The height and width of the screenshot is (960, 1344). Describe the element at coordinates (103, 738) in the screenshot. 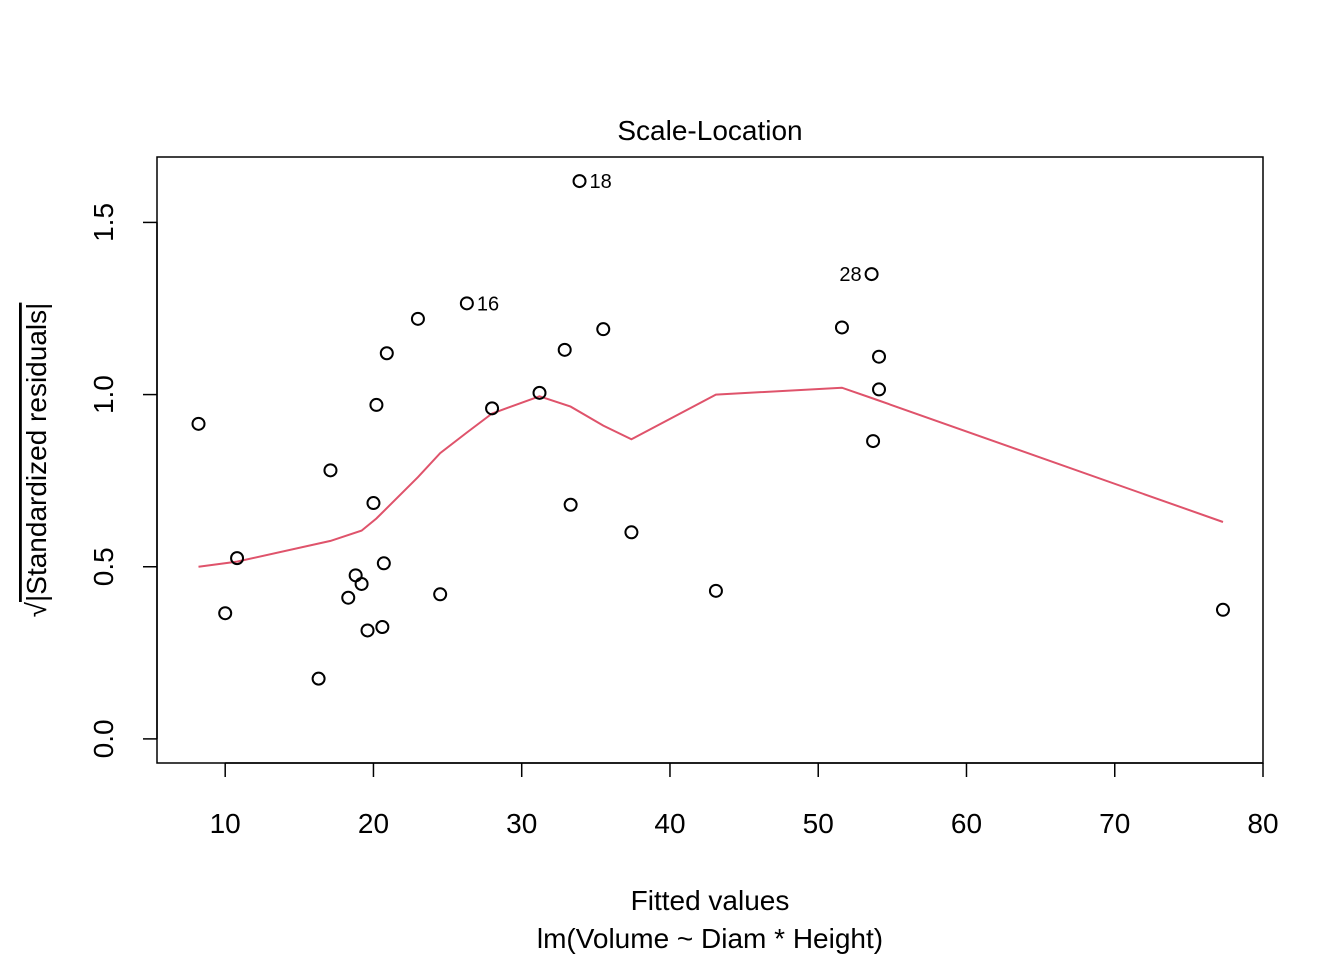

I see `y-tick-label: 0.0` at that location.